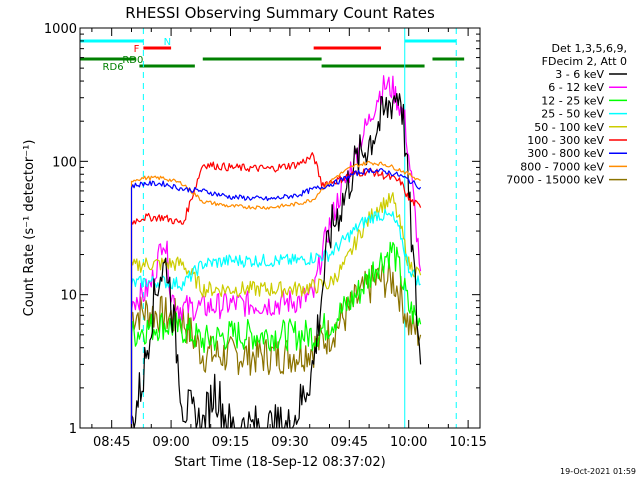 The image size is (640, 480). What do you see at coordinates (572, 114) in the screenshot?
I see `legend-label: 25 - 50 keV` at bounding box center [572, 114].